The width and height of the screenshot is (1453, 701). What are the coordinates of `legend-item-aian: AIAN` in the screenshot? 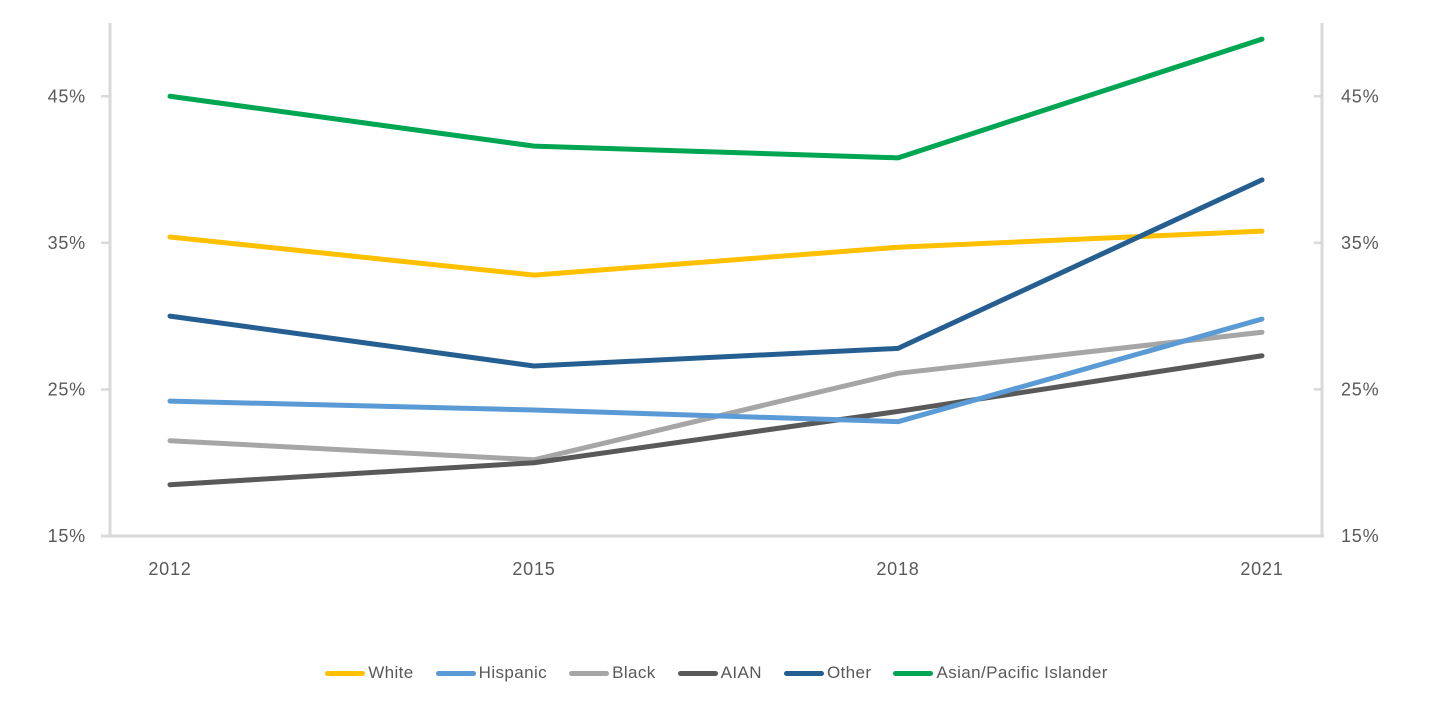 It's located at (719, 673).